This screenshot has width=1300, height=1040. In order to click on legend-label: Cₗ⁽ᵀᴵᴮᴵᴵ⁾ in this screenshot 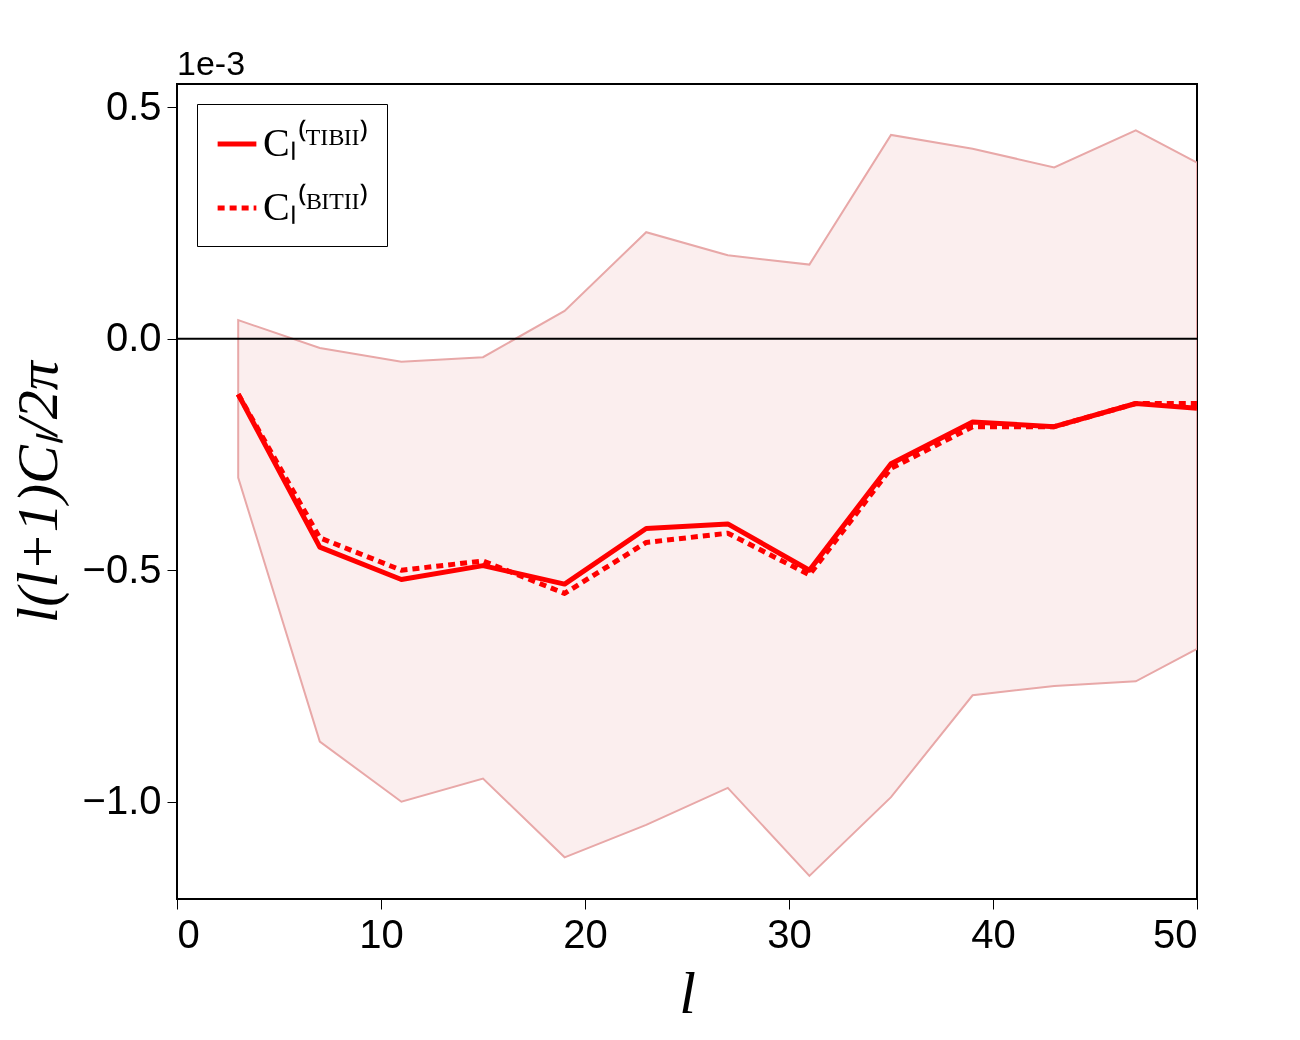, I will do `click(316, 142)`.